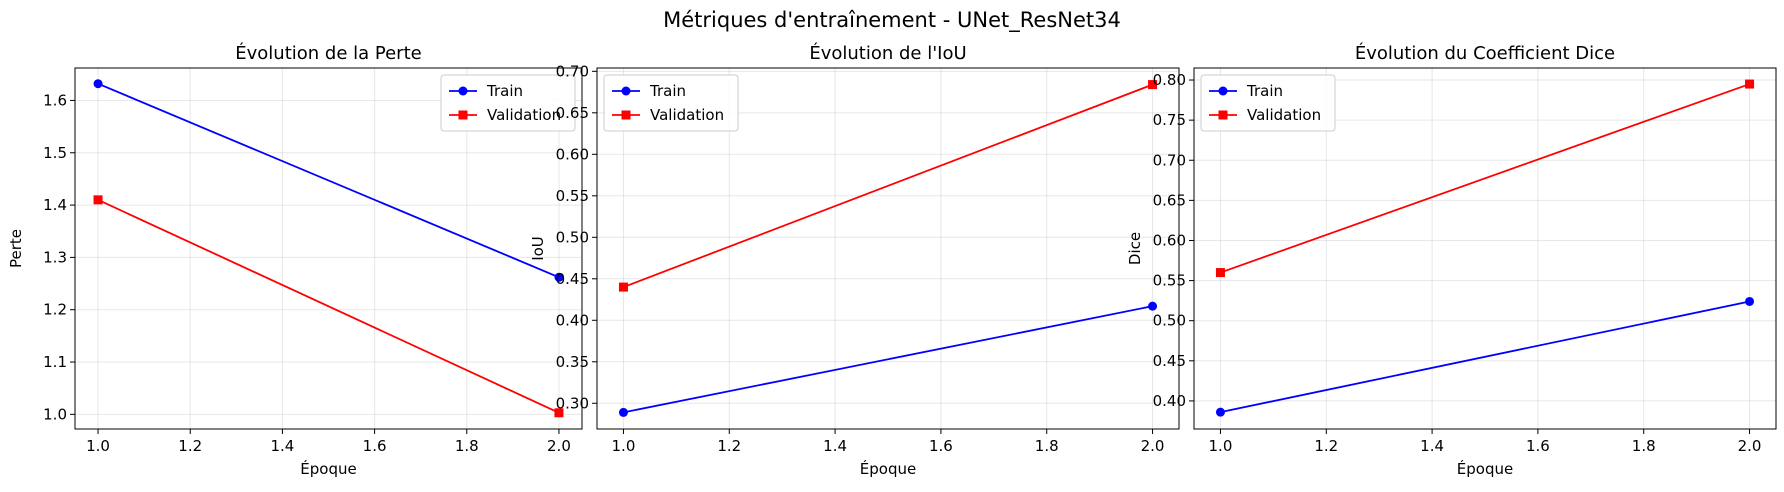  I want to click on y-axis-label: Perte, so click(16, 248).